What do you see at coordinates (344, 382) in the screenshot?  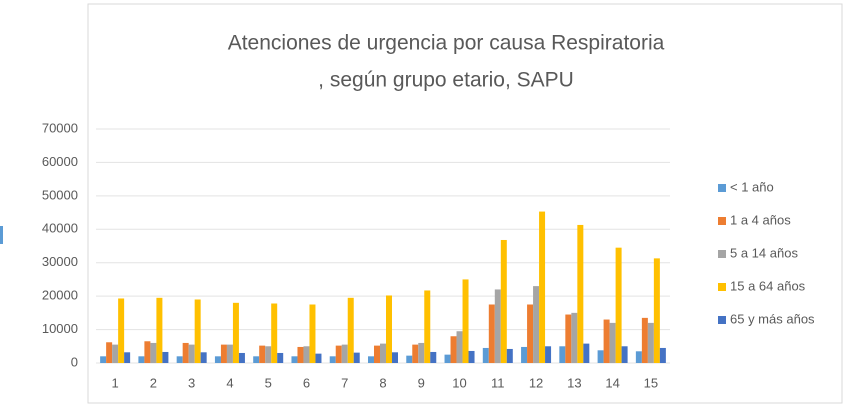 I see `x-tick-label: 7` at bounding box center [344, 382].